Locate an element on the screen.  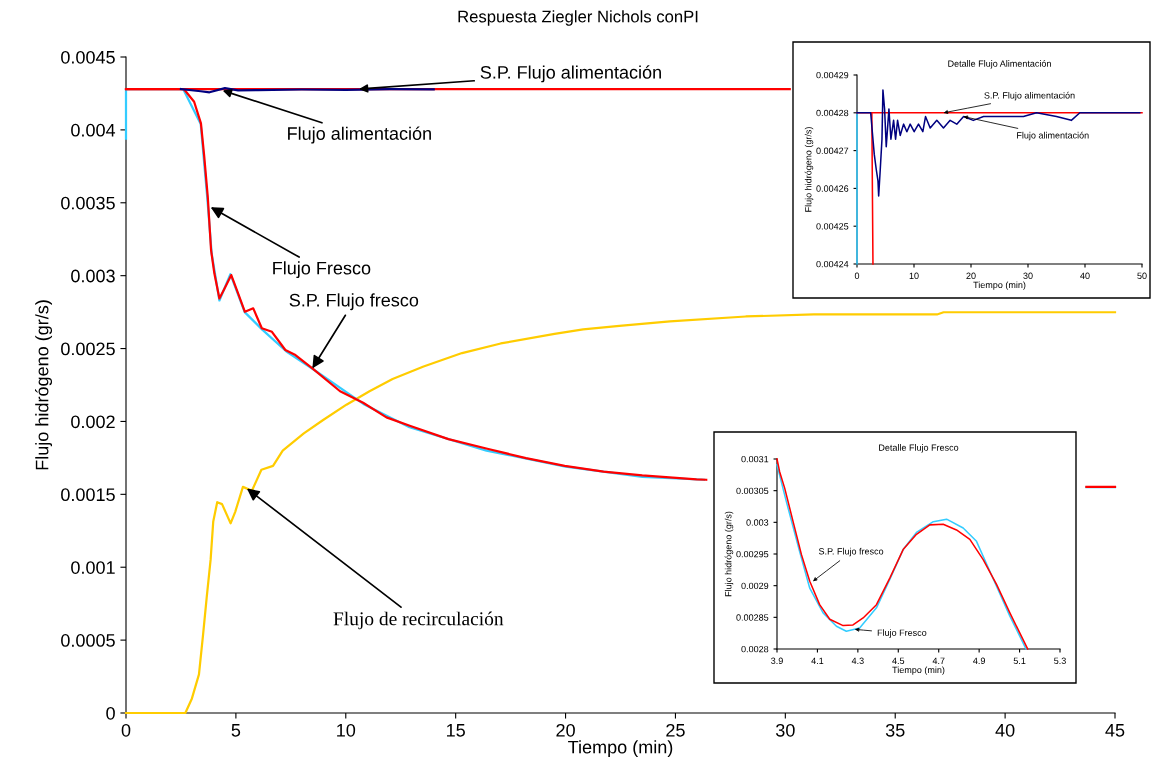
y-tick-label: 0.00295 is located at coordinates (752, 554).